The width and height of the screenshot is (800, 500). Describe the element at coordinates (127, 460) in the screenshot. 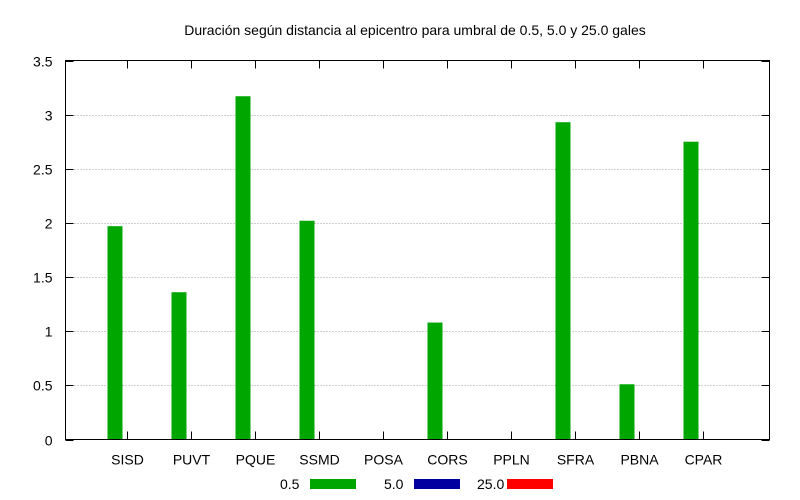

I see `x-tick-label: SISD` at that location.